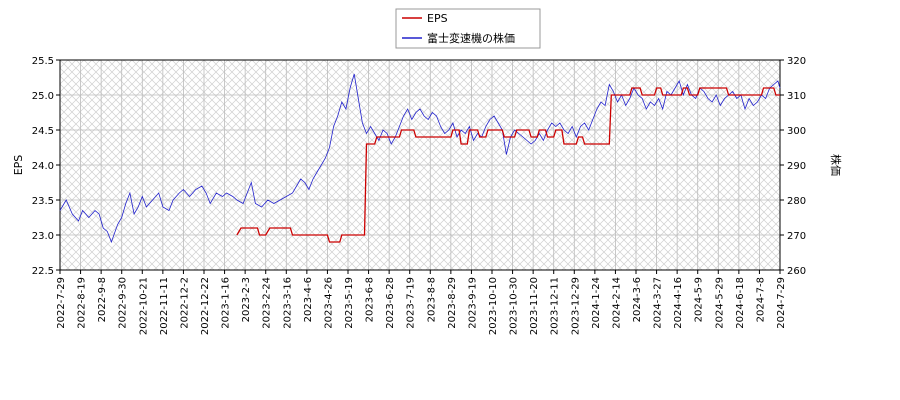  Describe the element at coordinates (678, 303) in the screenshot. I see `x-tick-label: 2024-4-16` at that location.